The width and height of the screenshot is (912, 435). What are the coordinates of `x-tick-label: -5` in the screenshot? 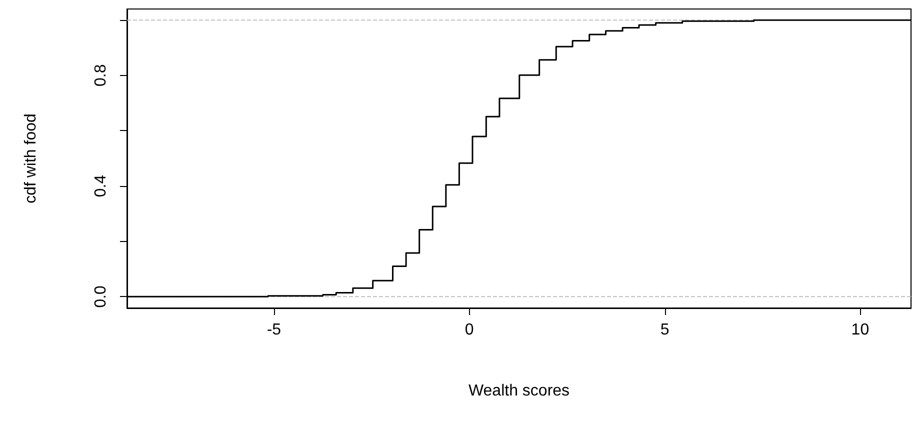 It's located at (274, 330).